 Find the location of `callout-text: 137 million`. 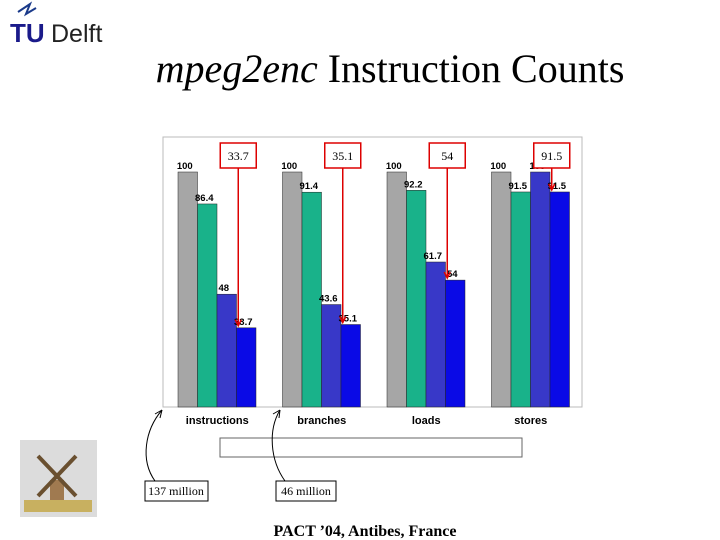

callout-text: 137 million is located at coordinates (176, 491).